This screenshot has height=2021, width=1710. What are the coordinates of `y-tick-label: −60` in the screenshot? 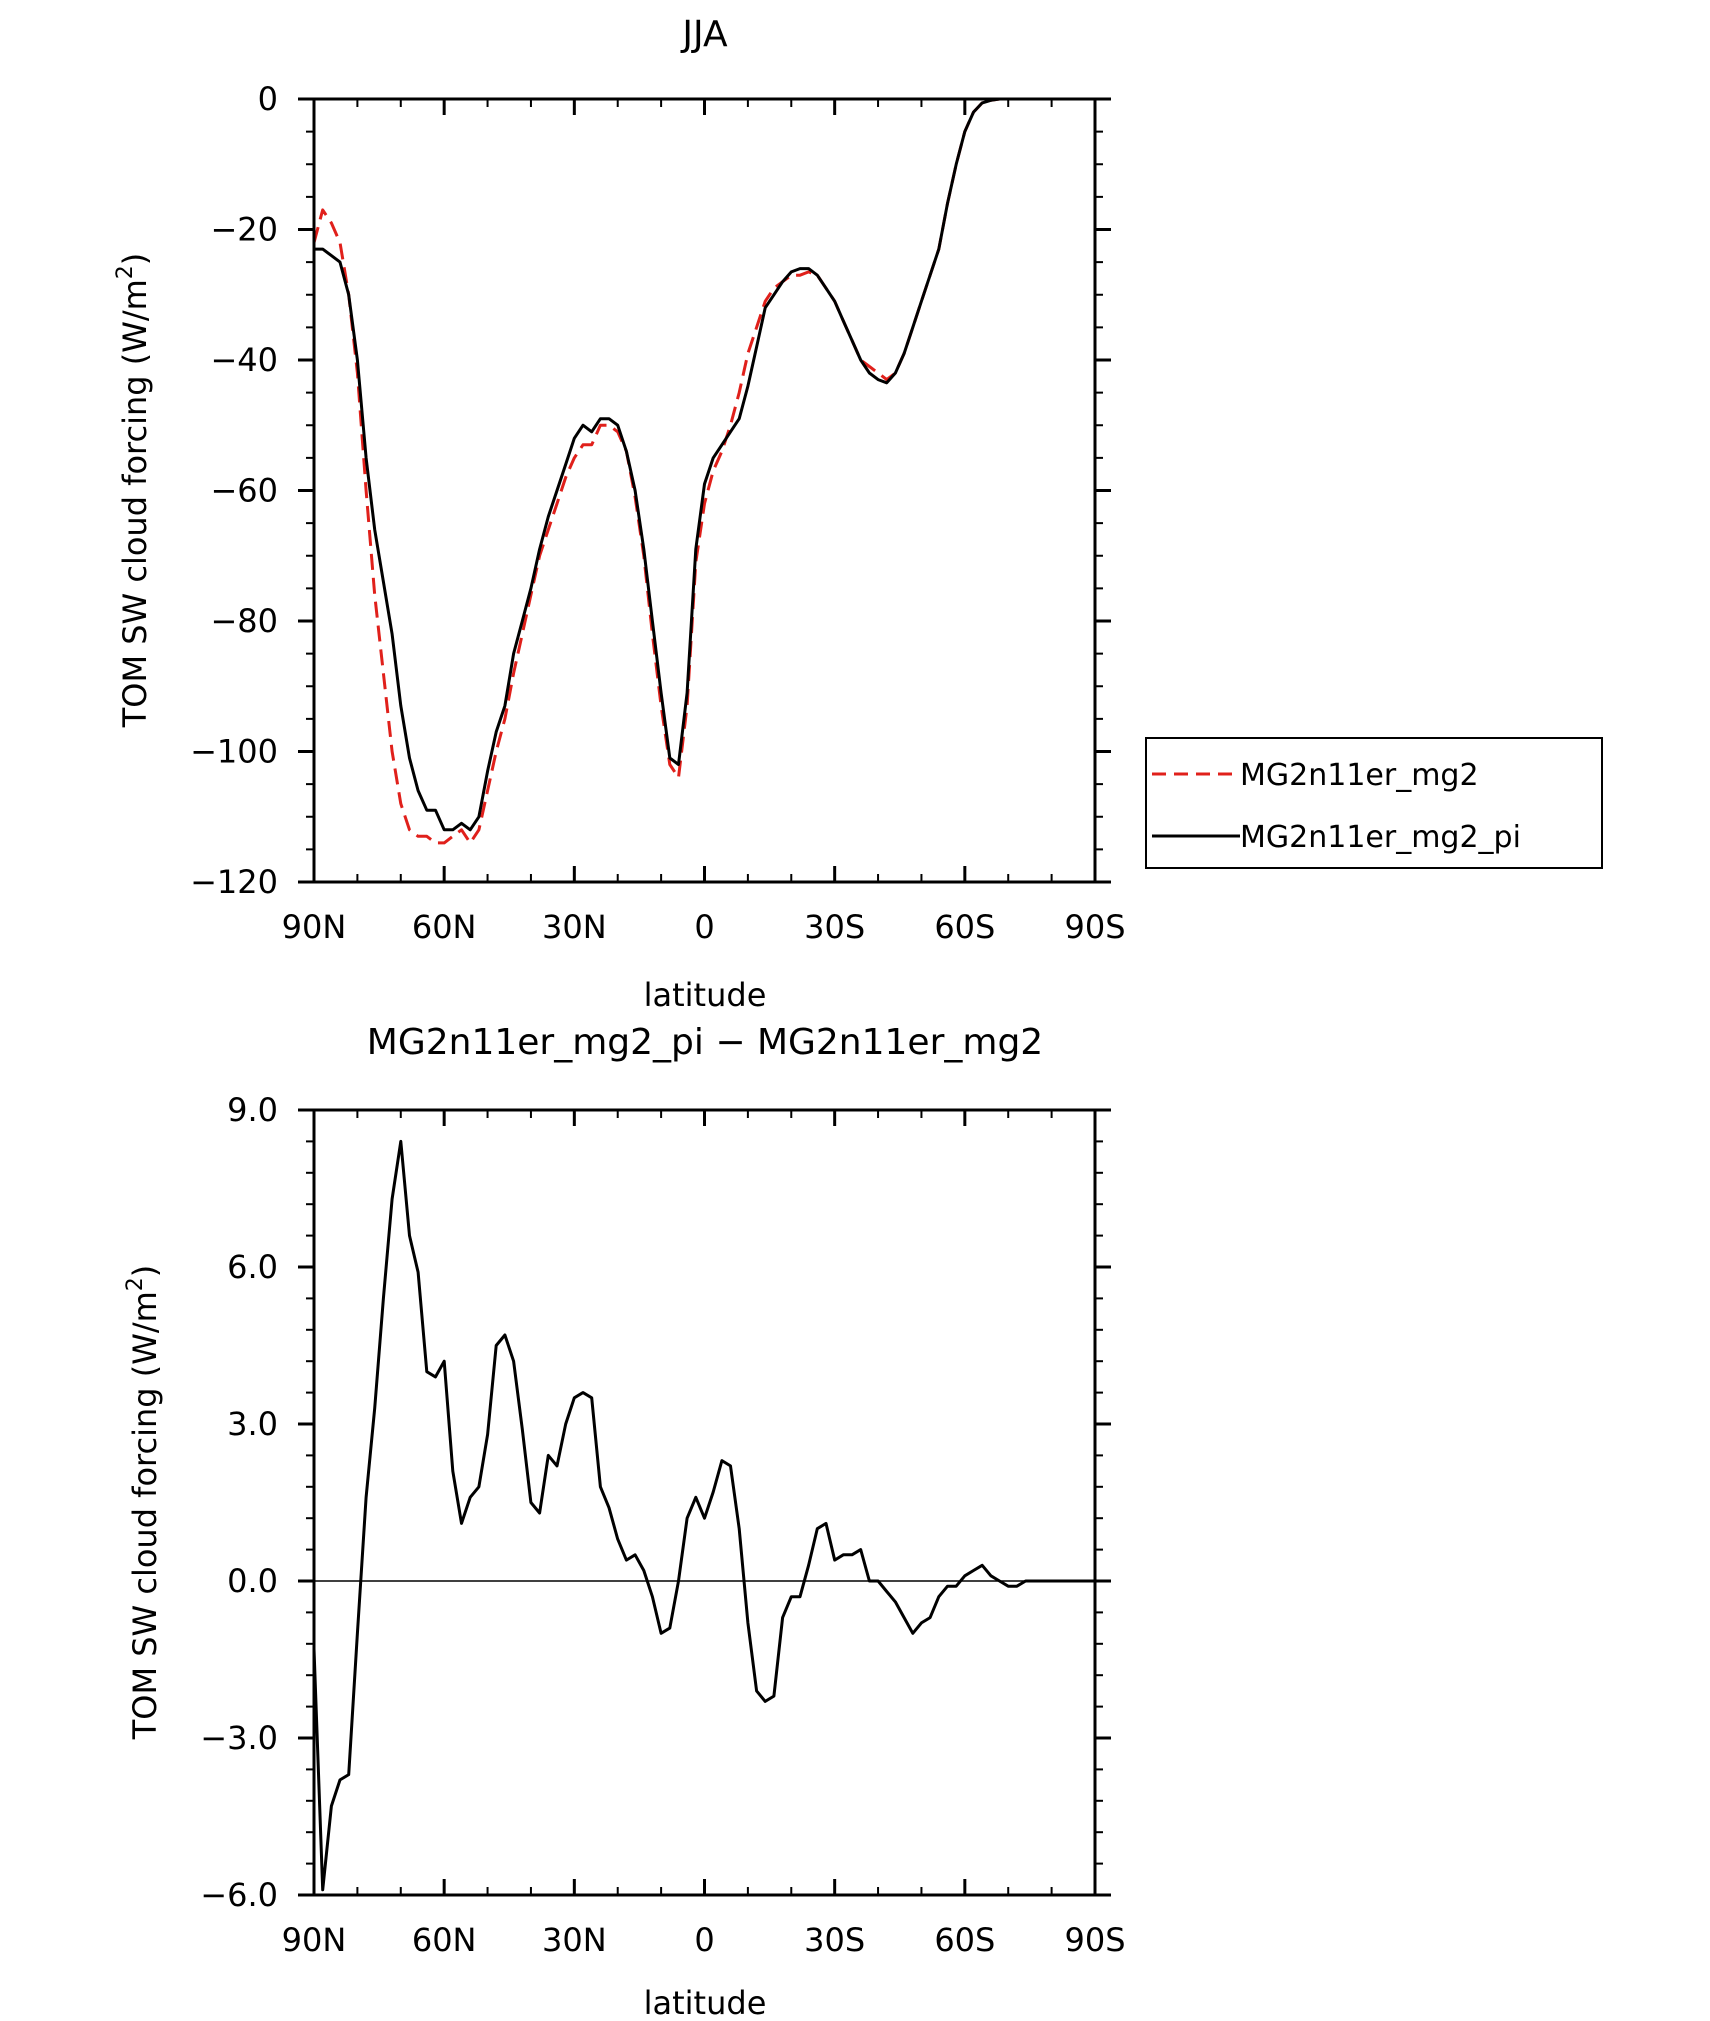 It's located at (244, 491).